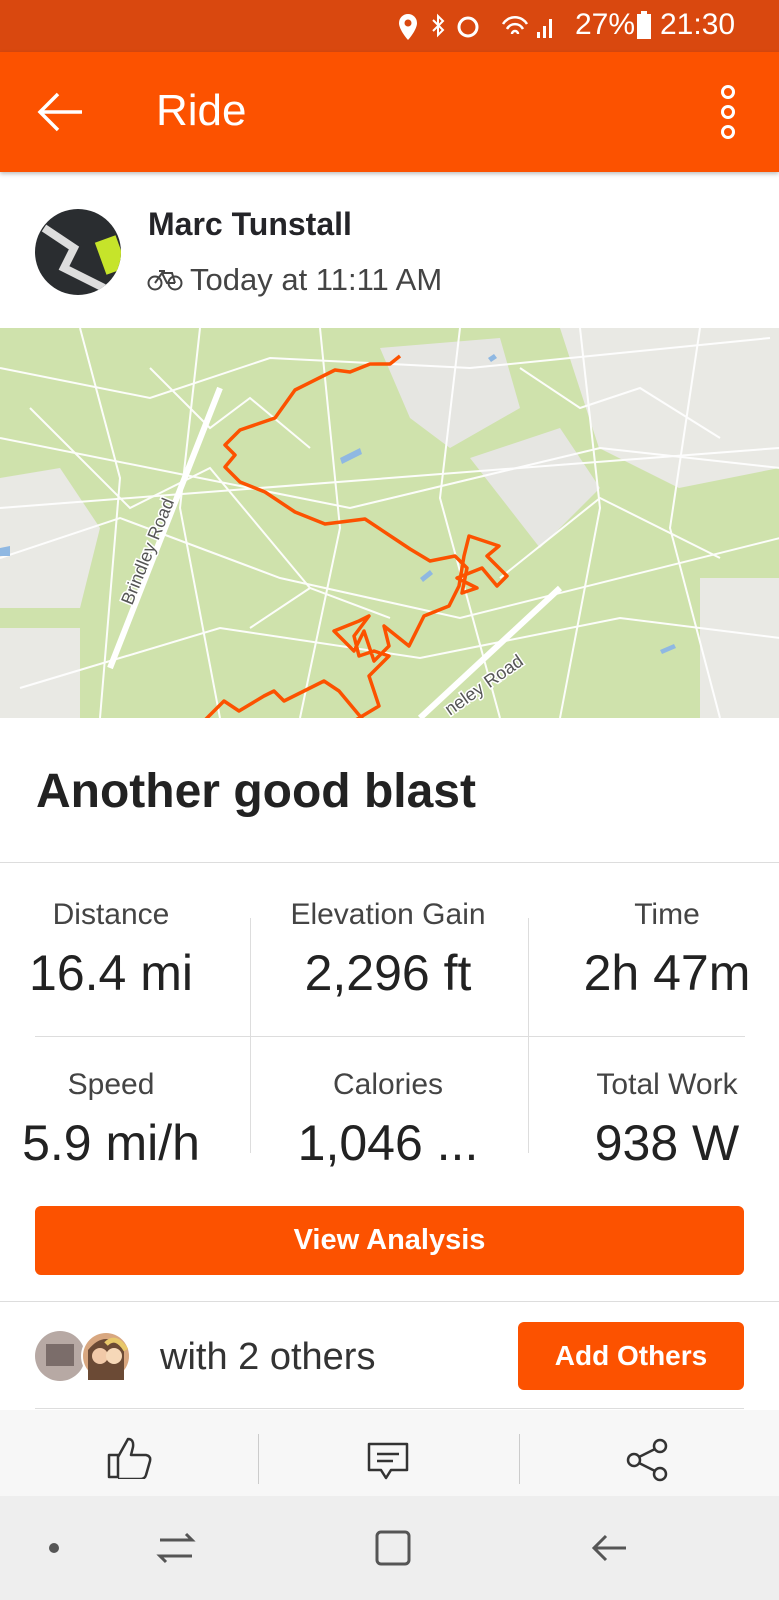 This screenshot has width=779, height=1600. I want to click on back-button, so click(61, 112).